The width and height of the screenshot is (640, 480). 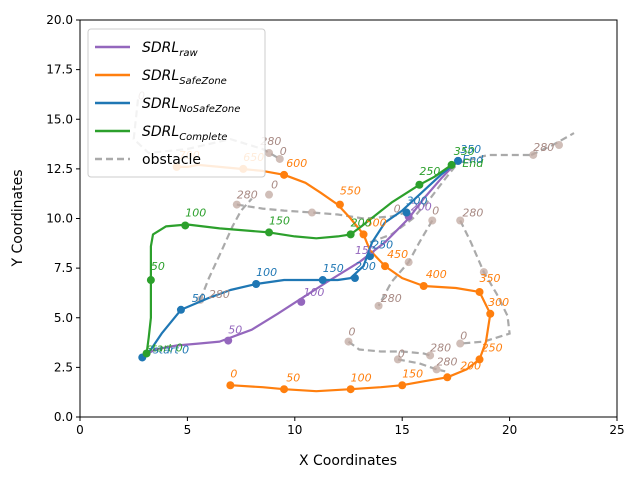 I want to click on step-label-safezone: 0, so click(x=233, y=373).